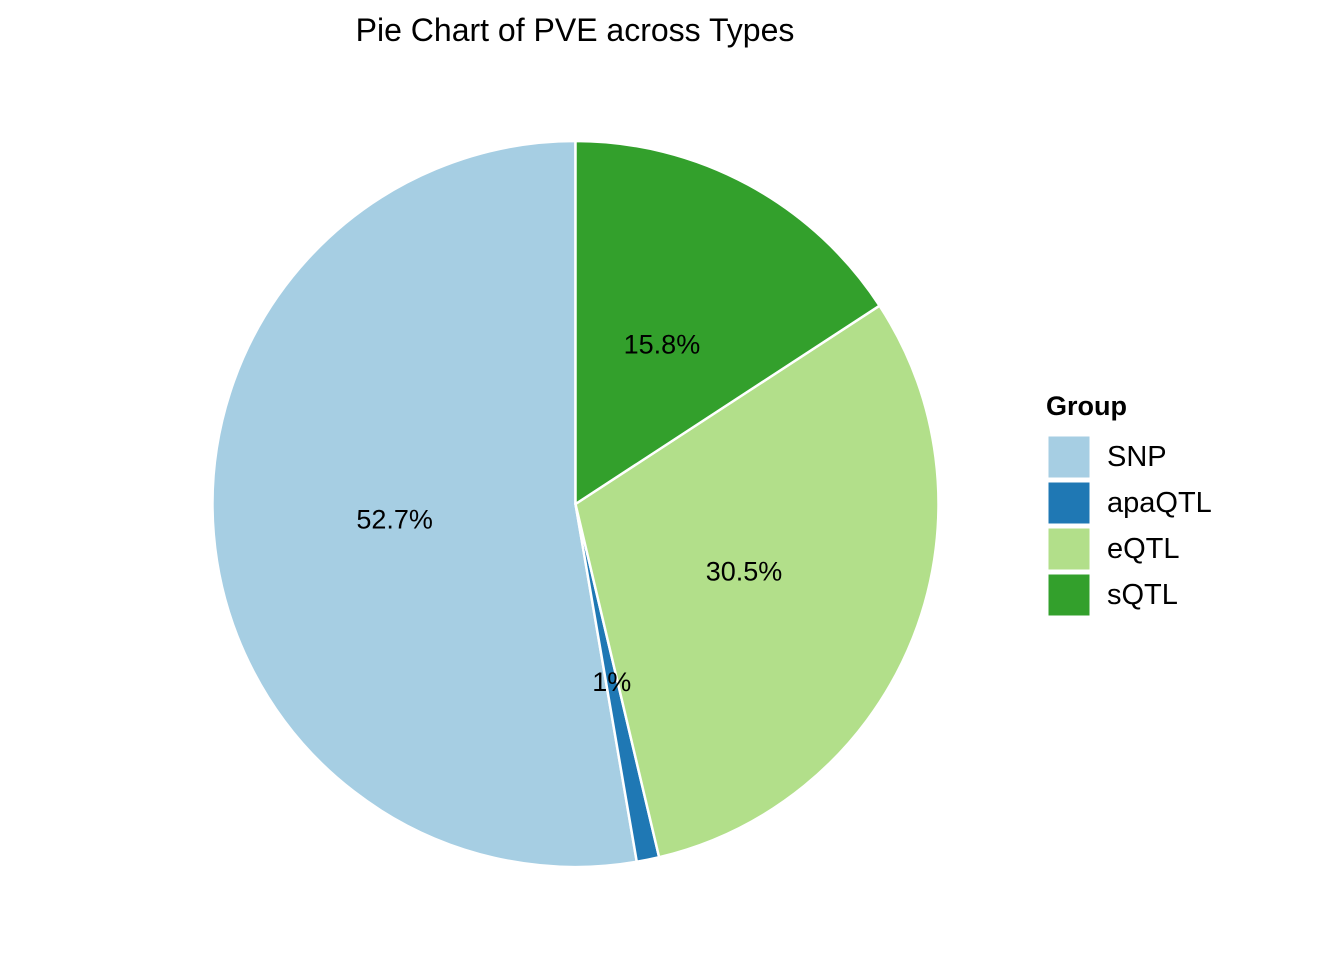 Image resolution: width=1344 pixels, height=960 pixels. I want to click on pie-slice-sqtl, so click(727, 322).